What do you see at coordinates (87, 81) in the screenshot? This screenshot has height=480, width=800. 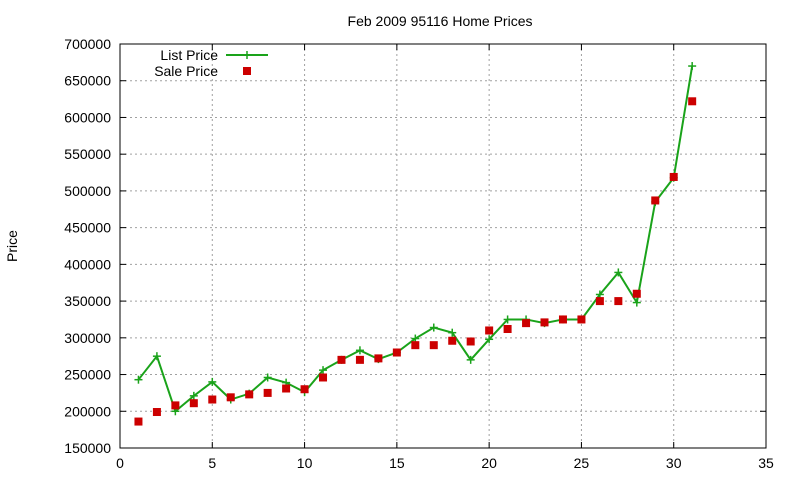 I see `y-tick-label: 650000` at bounding box center [87, 81].